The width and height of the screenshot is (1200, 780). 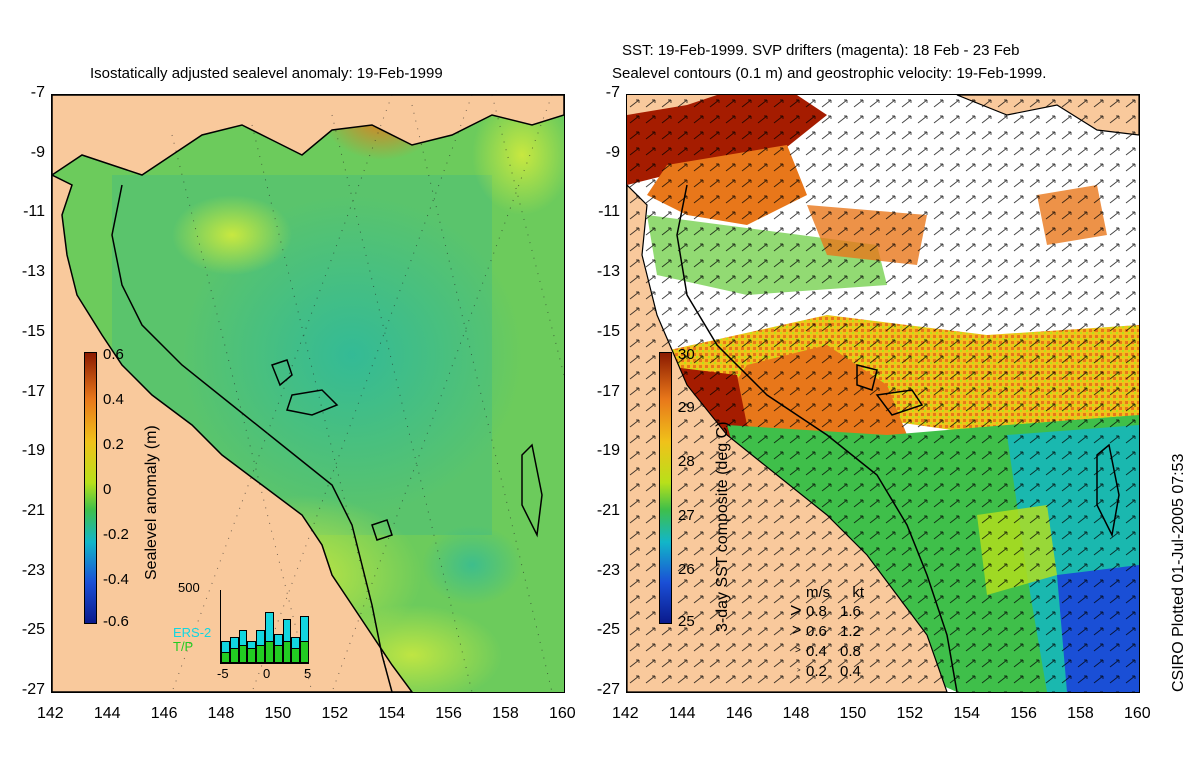 What do you see at coordinates (164, 713) in the screenshot?
I see `sealevel-lon-tick: 146` at bounding box center [164, 713].